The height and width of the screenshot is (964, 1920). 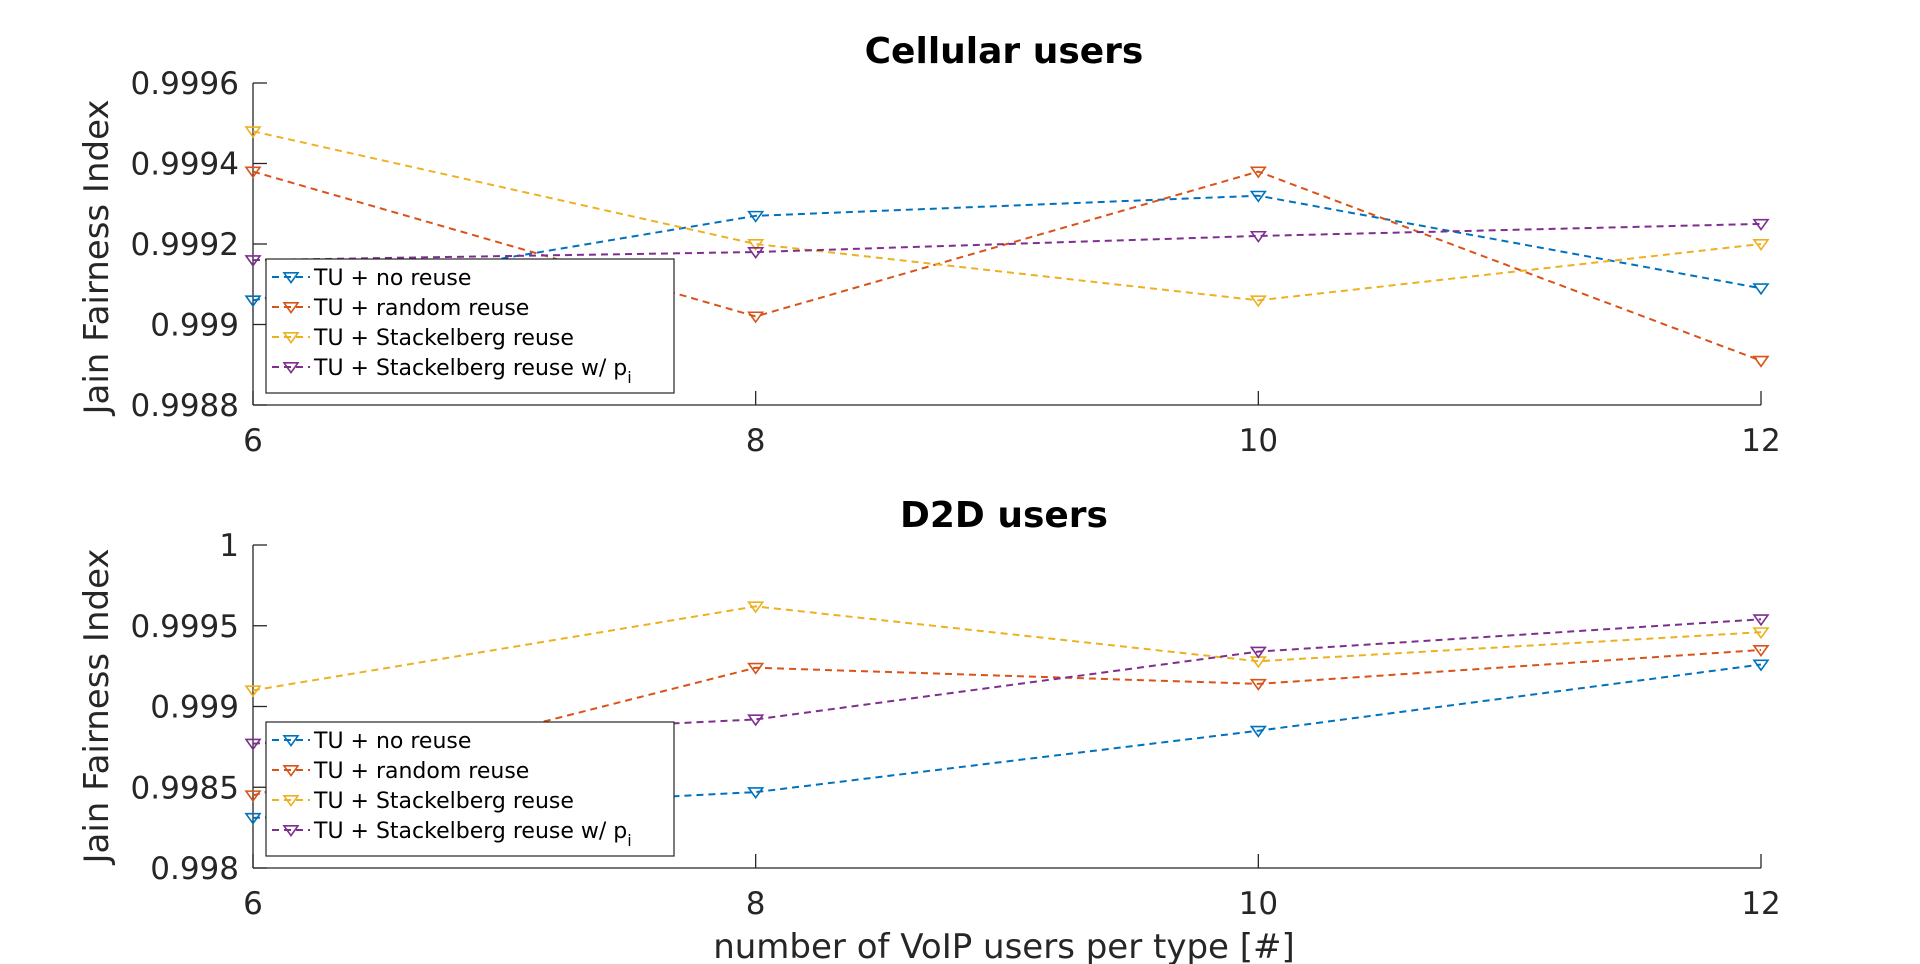 I want to click on y-tick-label: 0.9992, so click(x=185, y=245).